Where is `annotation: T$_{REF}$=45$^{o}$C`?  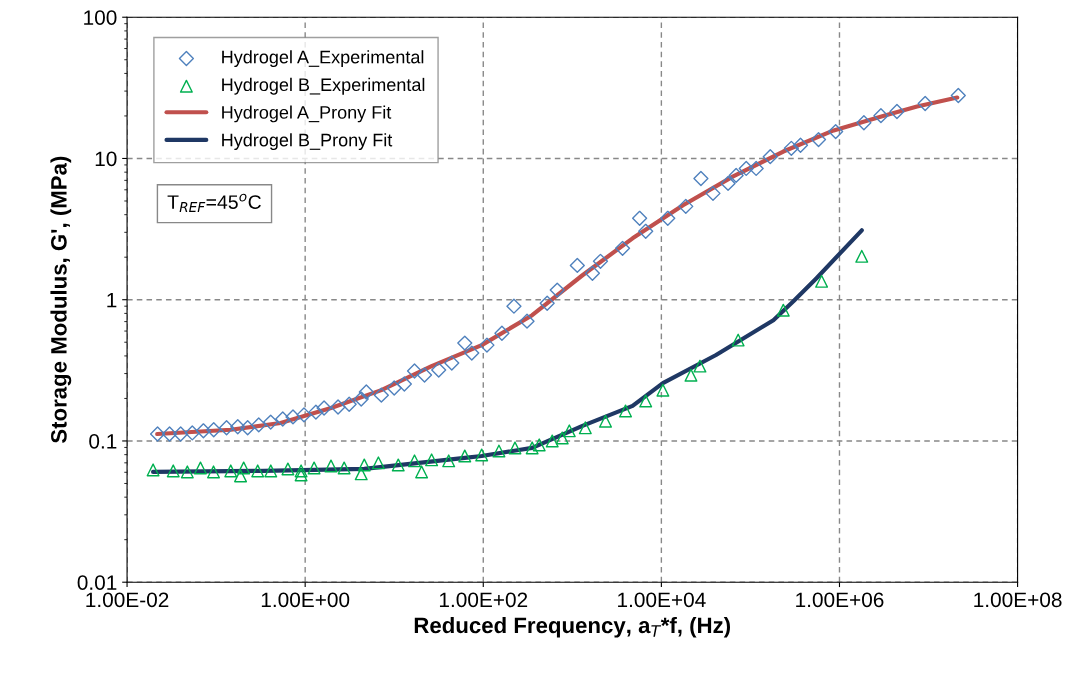 annotation: T$_{REF}$=45$^{o}$C is located at coordinates (214, 202).